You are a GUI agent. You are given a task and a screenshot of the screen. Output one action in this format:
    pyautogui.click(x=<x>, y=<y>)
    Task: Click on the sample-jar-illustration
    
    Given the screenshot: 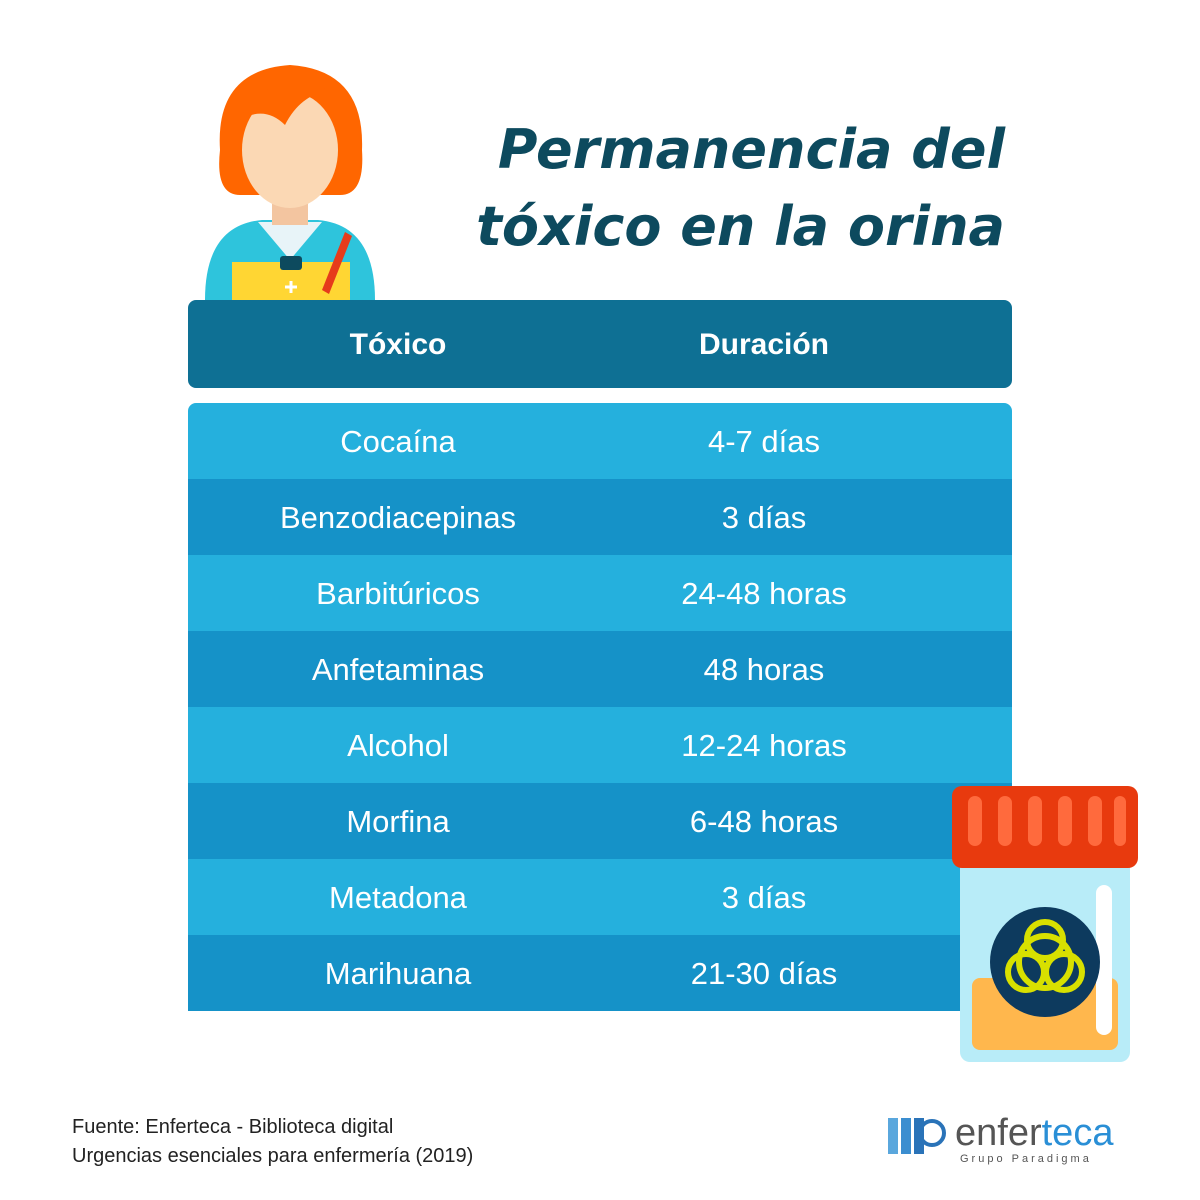 What is the action you would take?
    pyautogui.click(x=1045, y=924)
    